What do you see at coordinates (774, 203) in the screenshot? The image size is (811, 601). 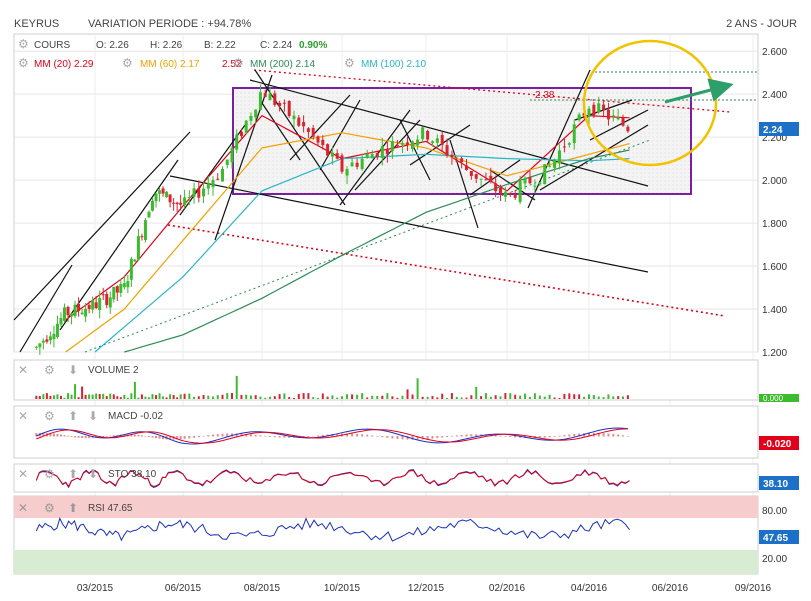 I see `price-y-axis: 1.200 1.400 1.600 1.800 2.000 2.200 2.400 2.600` at bounding box center [774, 203].